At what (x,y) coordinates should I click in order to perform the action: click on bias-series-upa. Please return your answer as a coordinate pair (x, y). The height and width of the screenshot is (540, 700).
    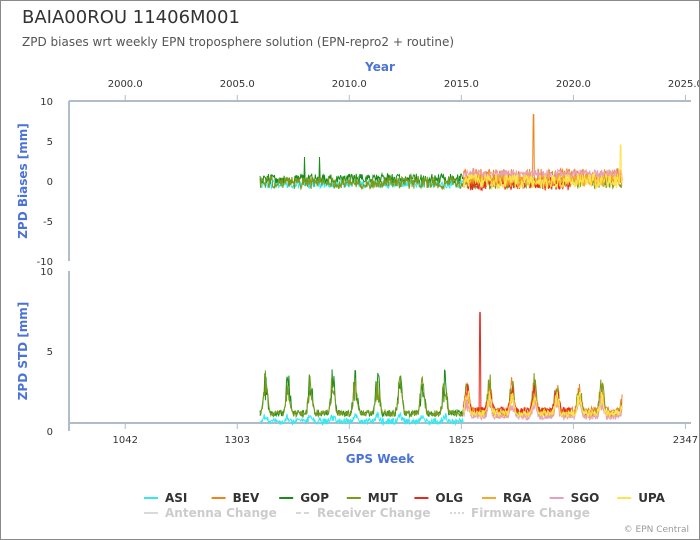
    Looking at the image, I should click on (543, 167).